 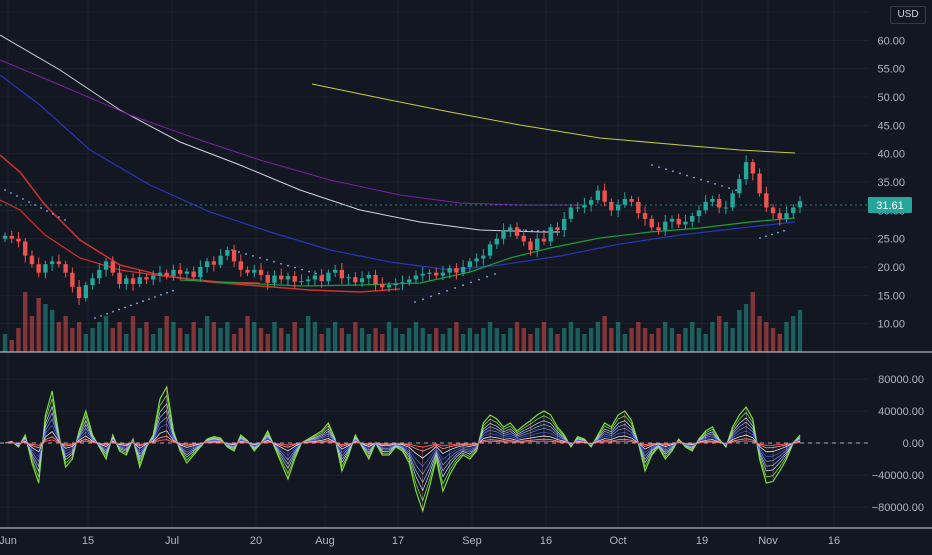 I want to click on price-tick-label: 15.00, so click(x=891, y=296).